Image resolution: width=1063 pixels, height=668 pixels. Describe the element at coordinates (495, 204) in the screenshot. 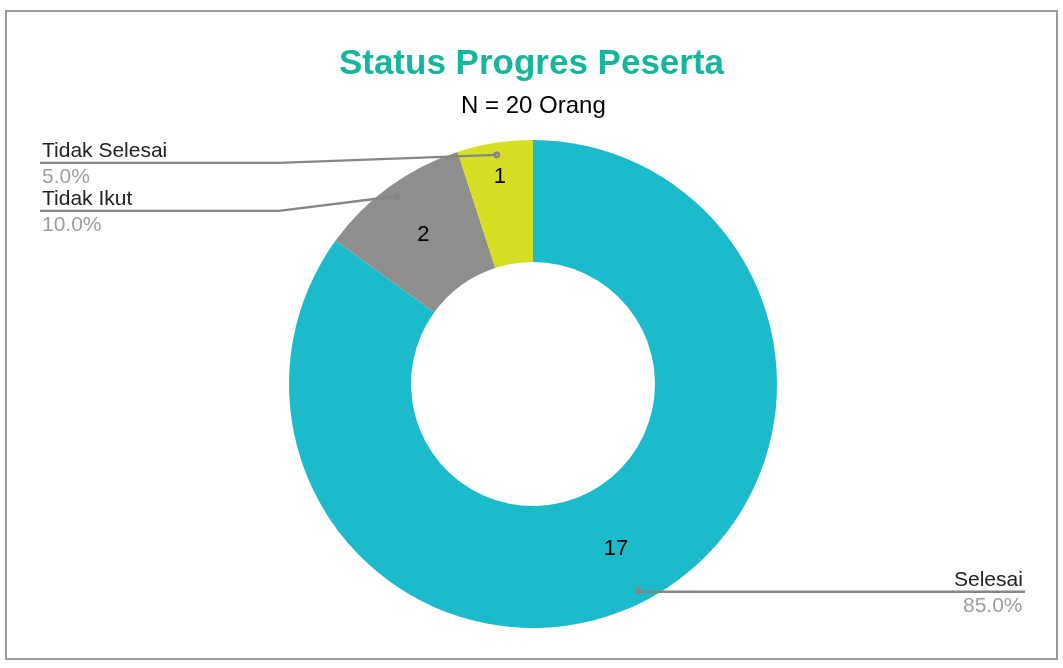

I see `donut-slice` at that location.